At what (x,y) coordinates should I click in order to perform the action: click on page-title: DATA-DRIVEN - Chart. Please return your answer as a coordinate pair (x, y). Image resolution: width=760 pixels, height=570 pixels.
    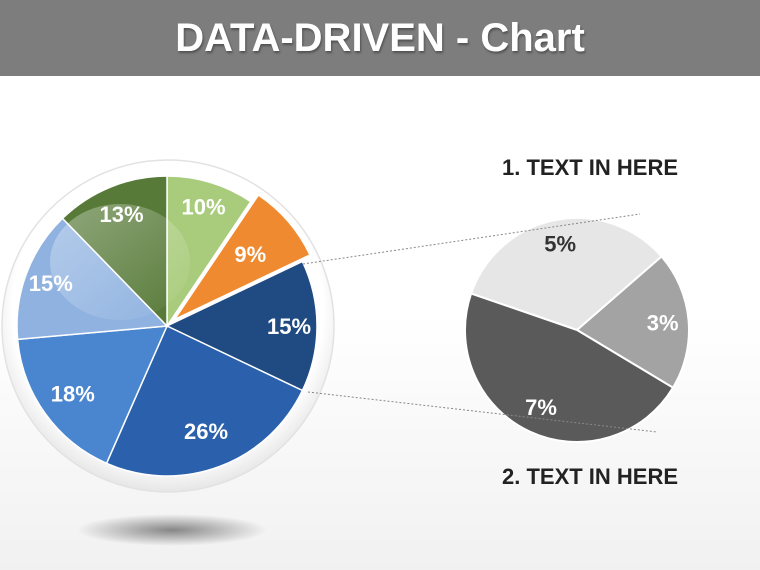
    Looking at the image, I should click on (380, 37).